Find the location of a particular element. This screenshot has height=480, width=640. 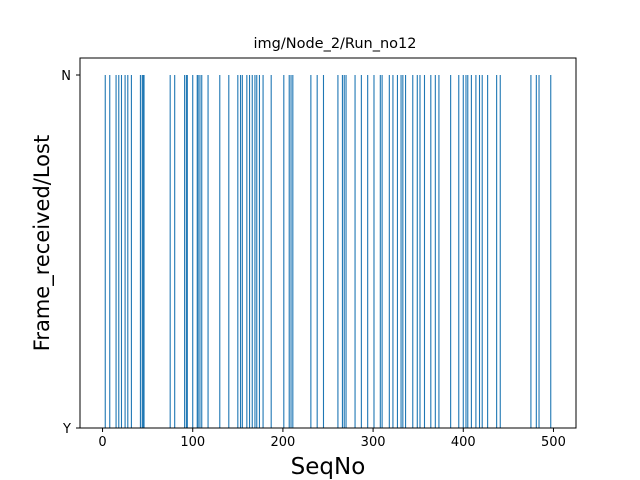

x-tick-label: 0 is located at coordinates (102, 442).